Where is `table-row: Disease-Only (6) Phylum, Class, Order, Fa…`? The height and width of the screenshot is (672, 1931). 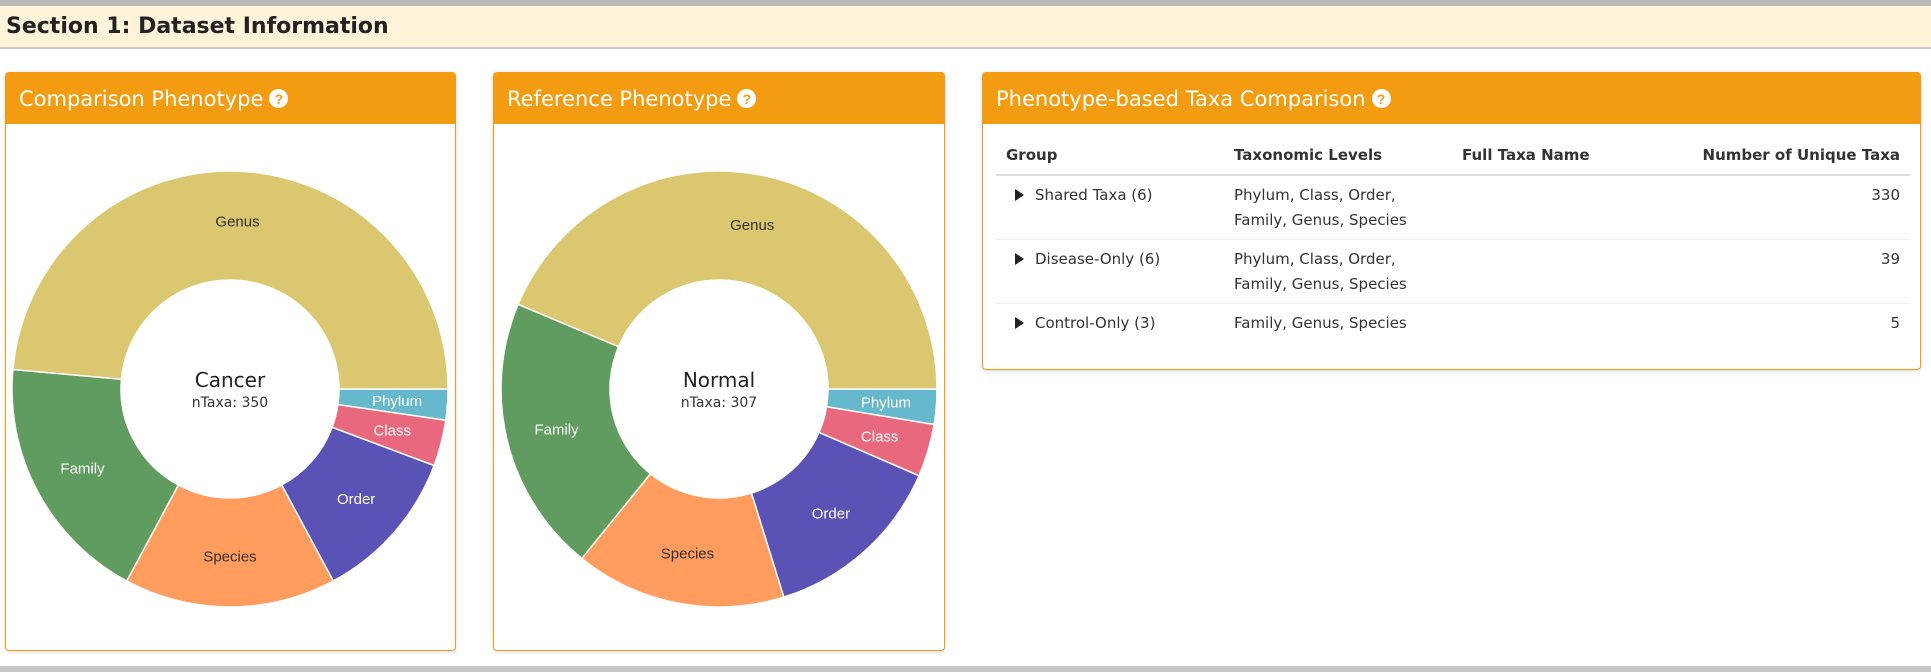
table-row: Disease-Only (6) Phylum, Class, Order, Fa… is located at coordinates (1453, 271).